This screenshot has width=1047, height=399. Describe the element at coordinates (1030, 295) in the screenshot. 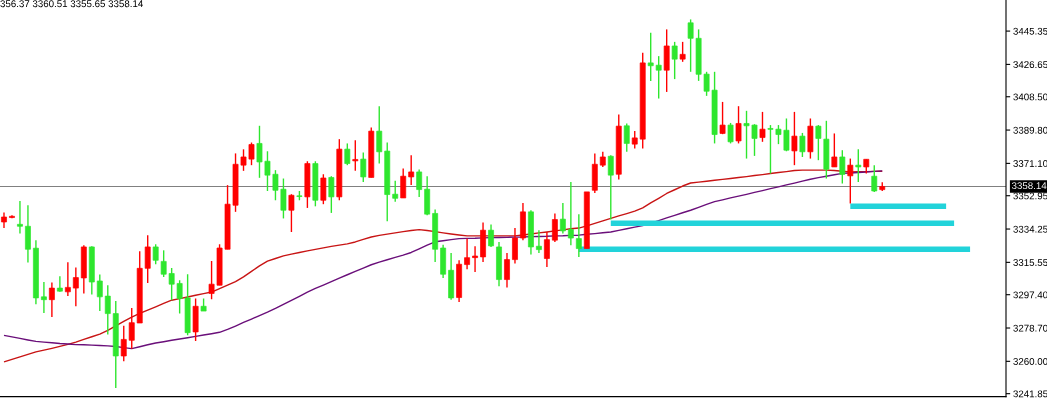

I see `y-tick-label: 3297.40` at that location.